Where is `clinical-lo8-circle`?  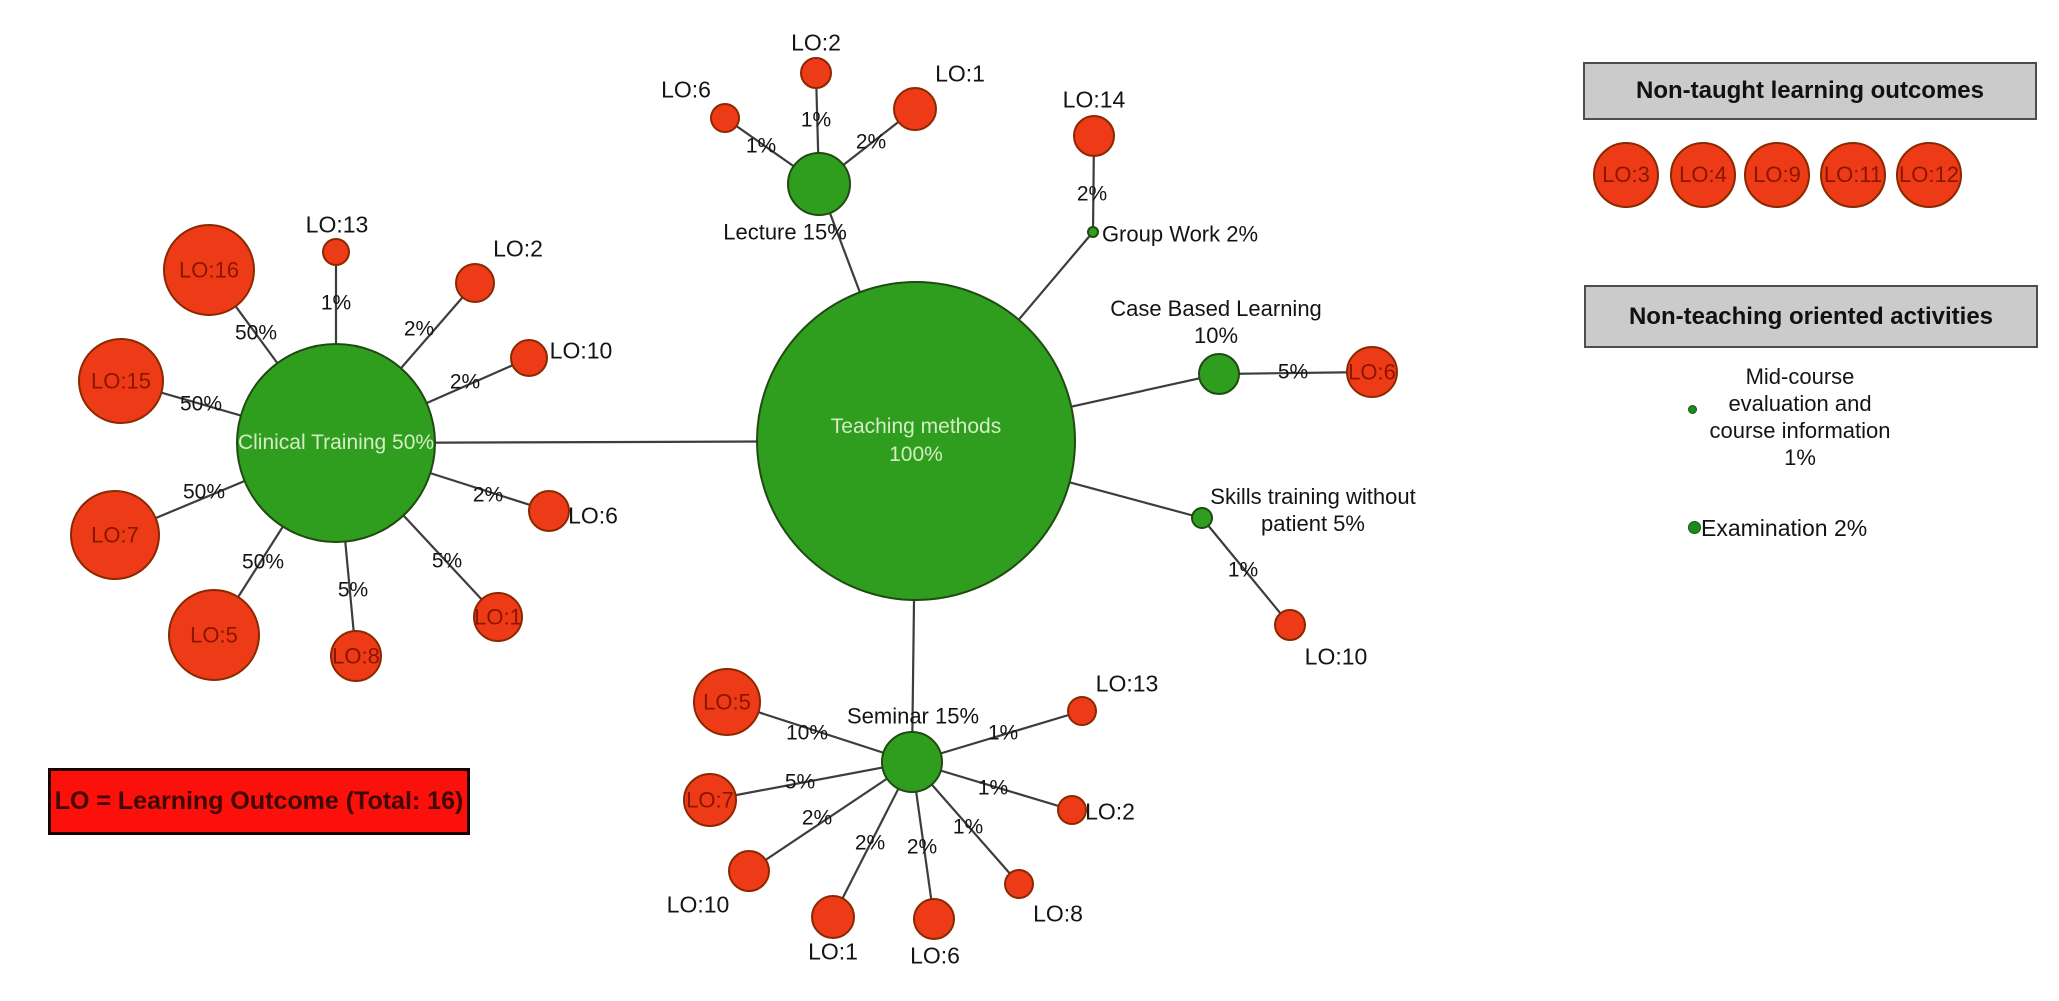 clinical-lo8-circle is located at coordinates (356, 656).